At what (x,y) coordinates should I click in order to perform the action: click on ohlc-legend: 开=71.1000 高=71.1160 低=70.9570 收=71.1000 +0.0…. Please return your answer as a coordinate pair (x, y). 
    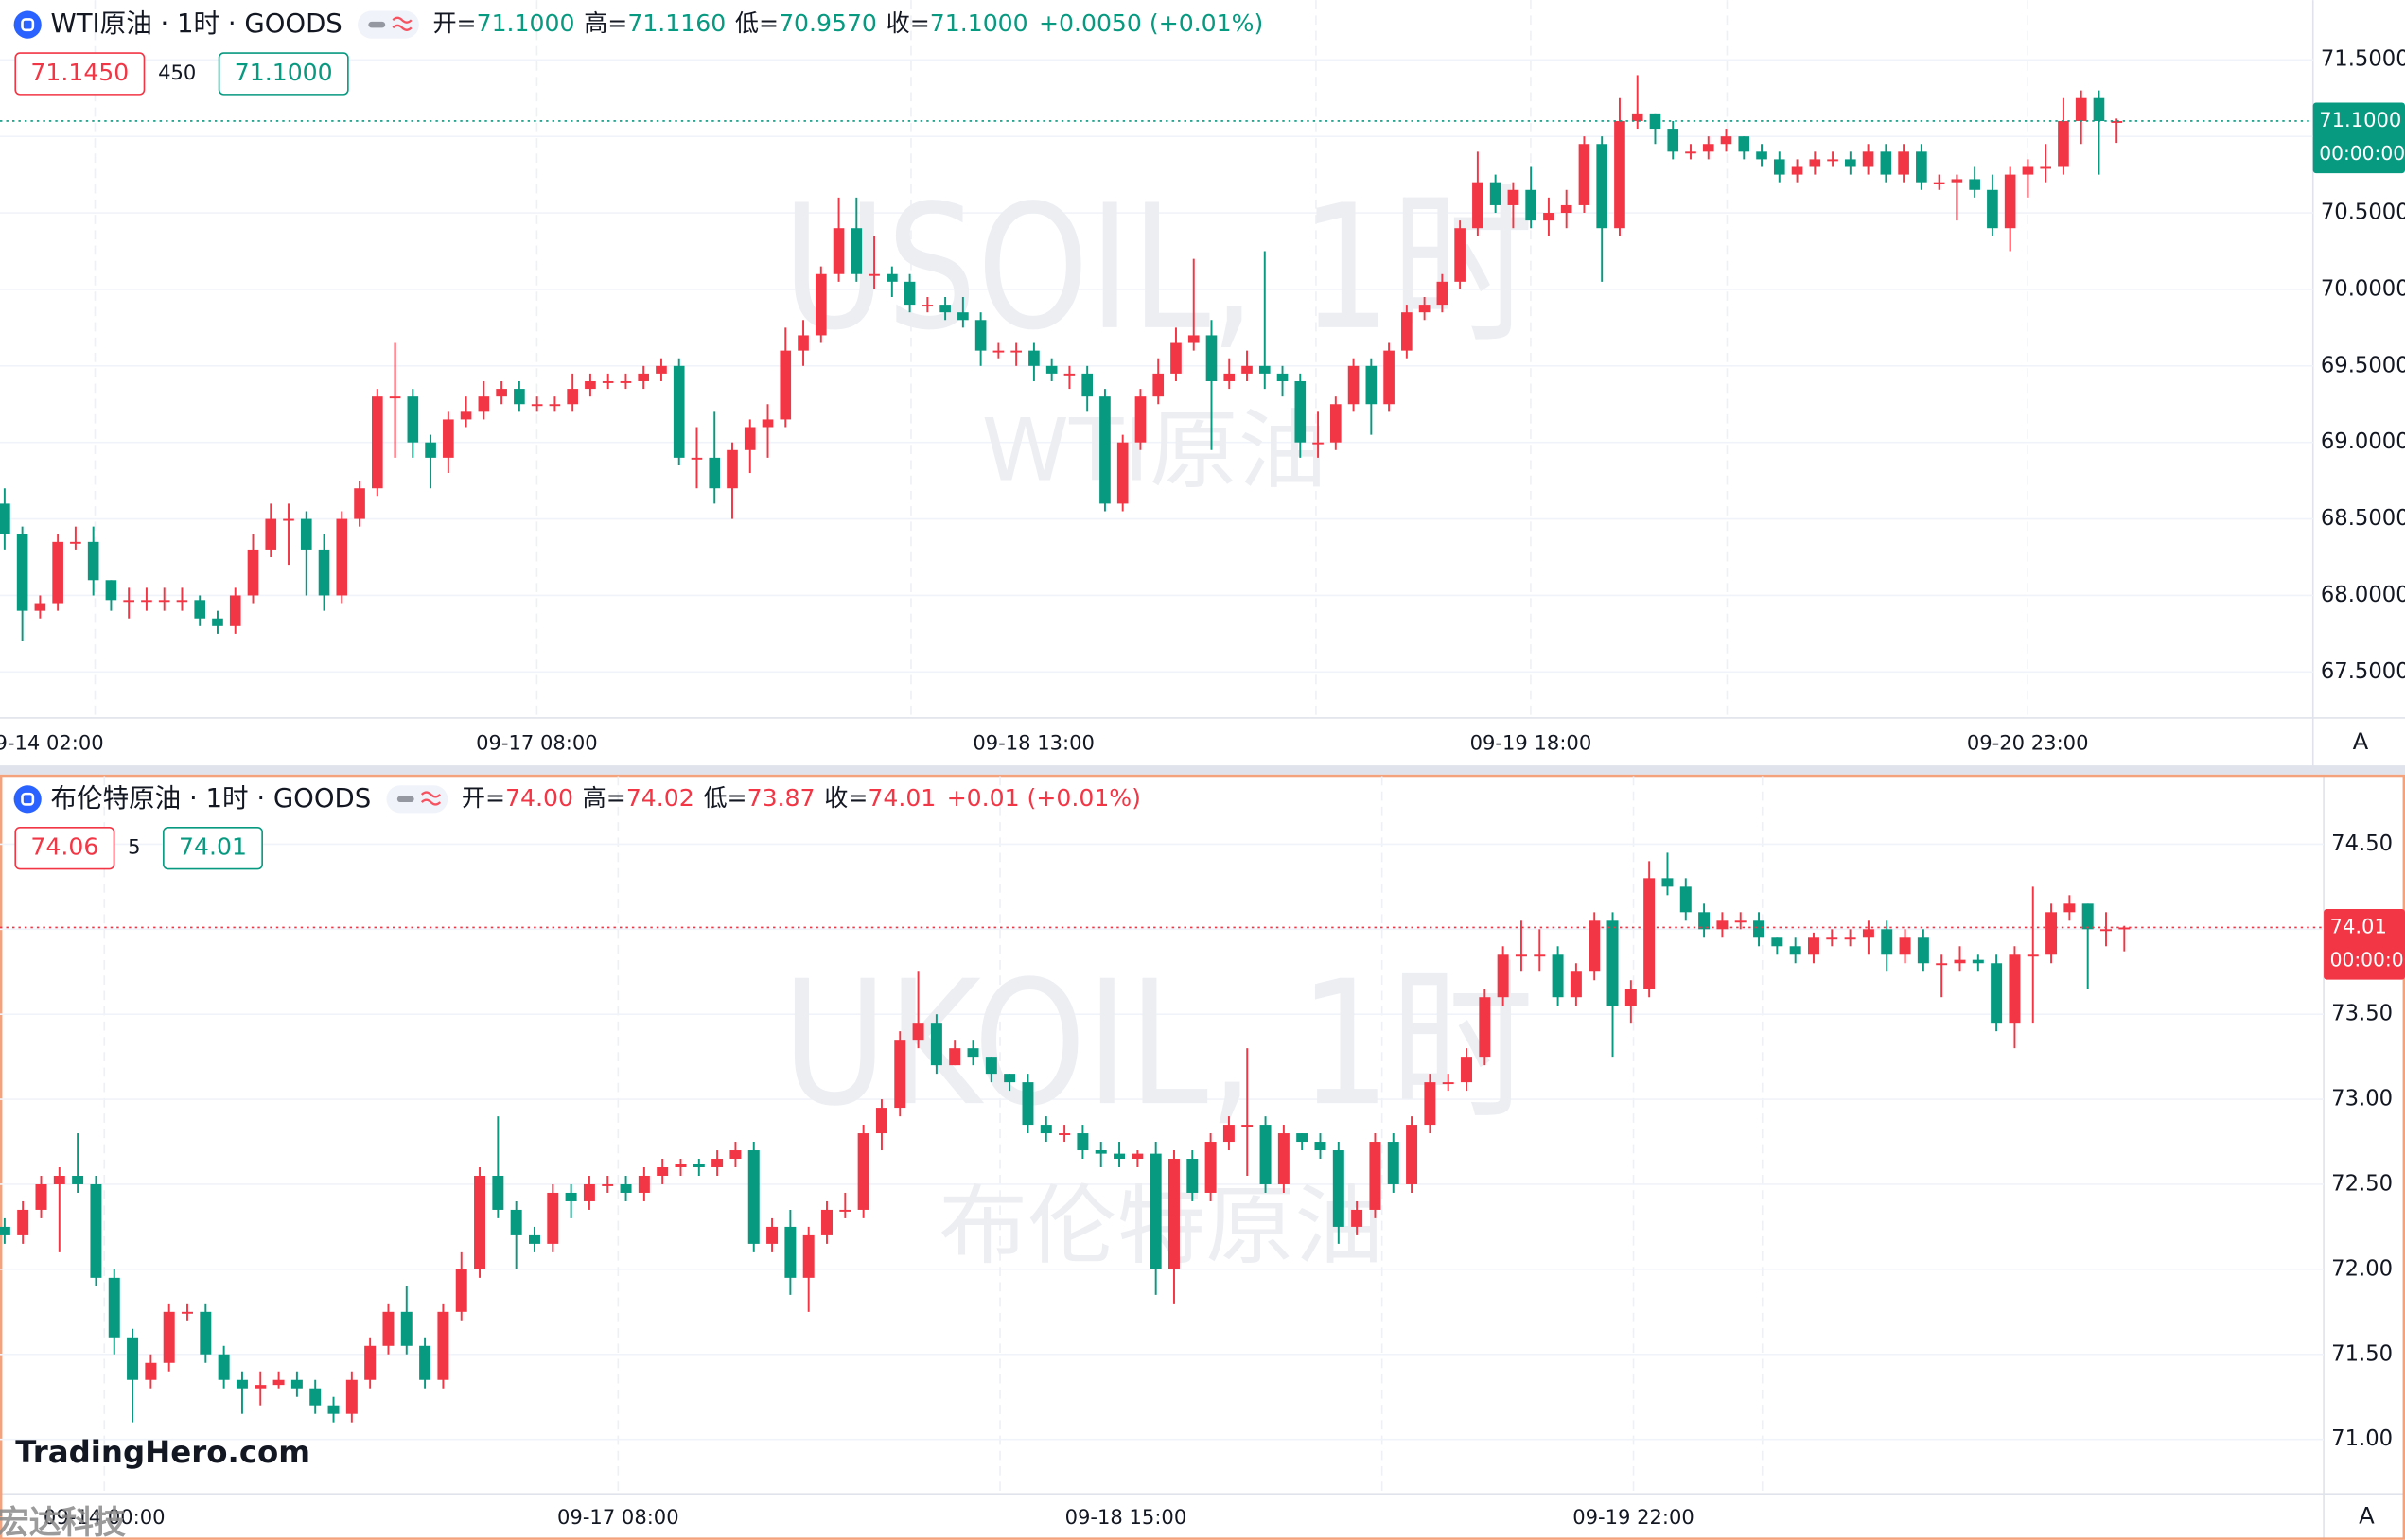
    Looking at the image, I should click on (847, 23).